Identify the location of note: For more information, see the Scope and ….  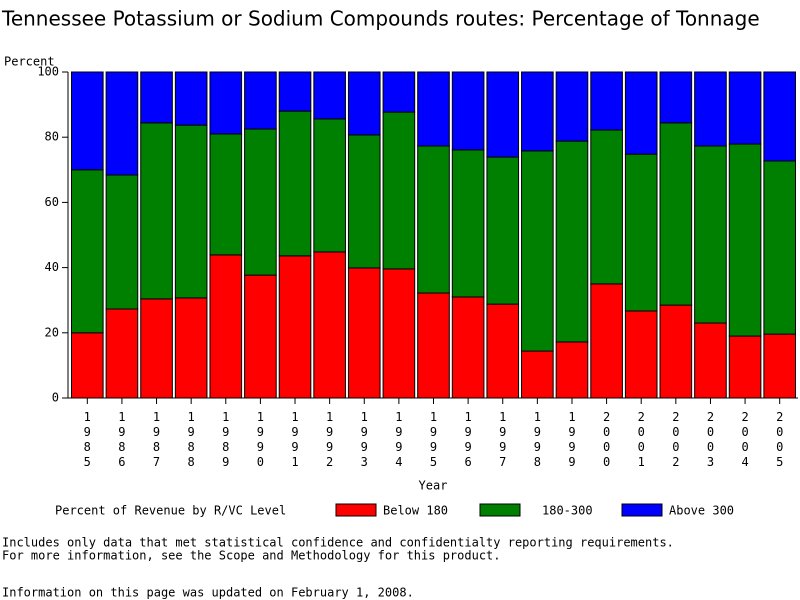
(251, 556).